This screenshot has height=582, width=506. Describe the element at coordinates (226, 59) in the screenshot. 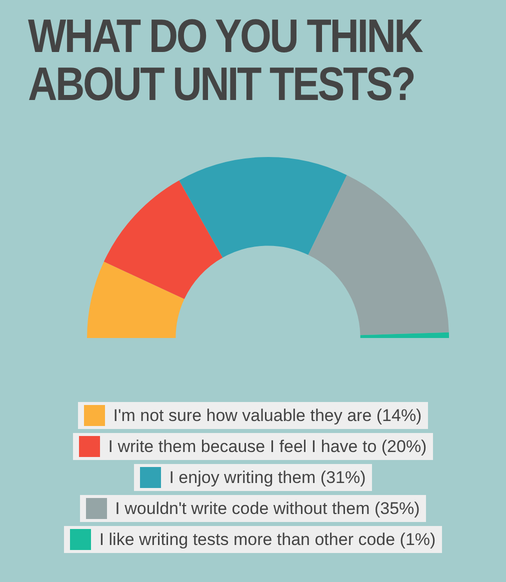

I see `chart-title: WHAT DO YOU THINK ABOUT UNIT TESTS?` at that location.